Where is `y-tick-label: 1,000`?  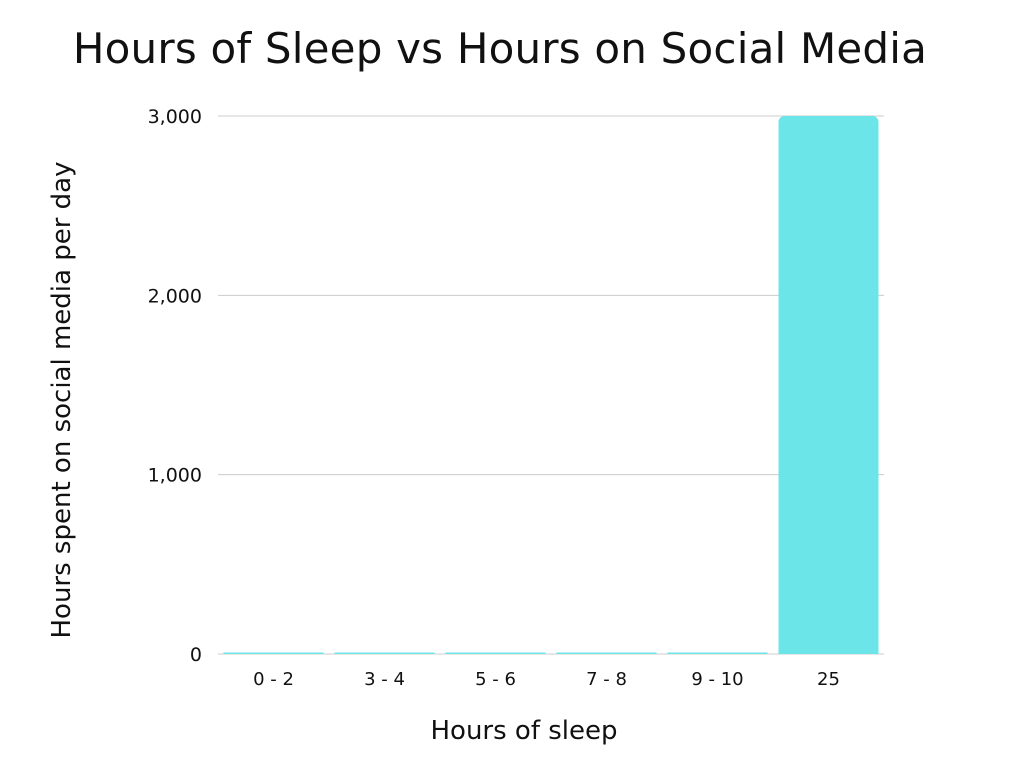
y-tick-label: 1,000 is located at coordinates (175, 476).